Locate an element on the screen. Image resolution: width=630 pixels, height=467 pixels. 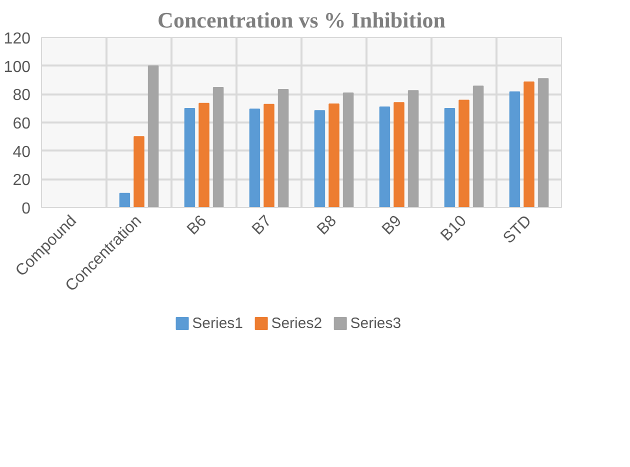
x-tick-label: B7 is located at coordinates (262, 225).